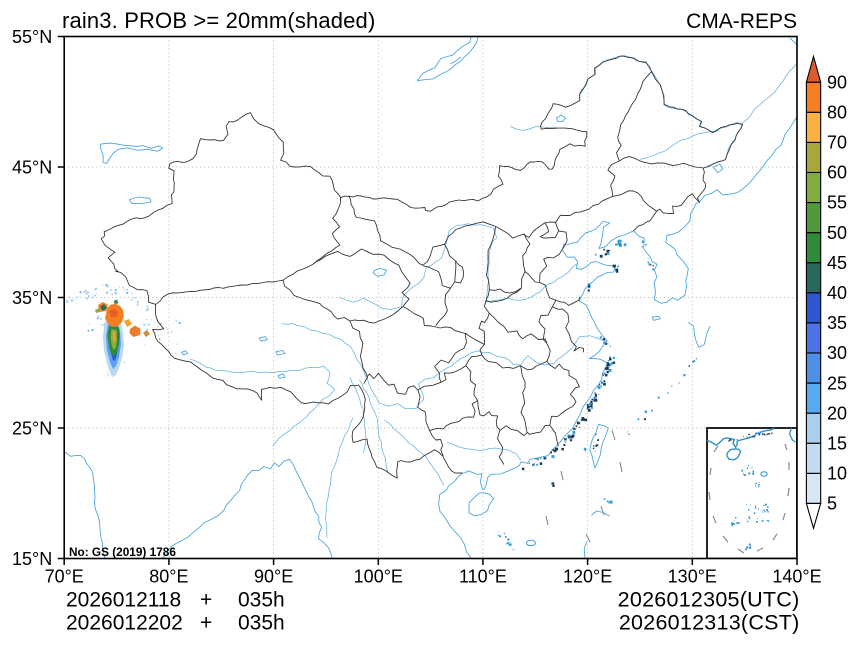  I want to click on svg-text: 2026012313(CST), so click(709, 623).